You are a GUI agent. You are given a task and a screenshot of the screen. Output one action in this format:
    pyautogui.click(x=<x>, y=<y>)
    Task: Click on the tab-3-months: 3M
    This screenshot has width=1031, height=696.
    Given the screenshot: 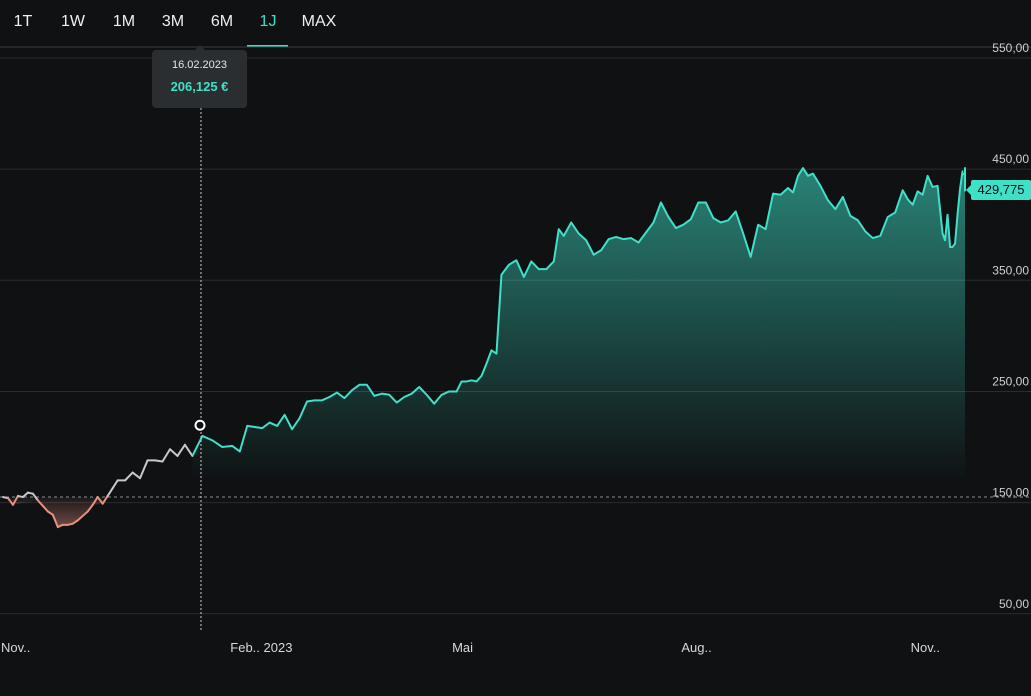 What is the action you would take?
    pyautogui.click(x=173, y=21)
    